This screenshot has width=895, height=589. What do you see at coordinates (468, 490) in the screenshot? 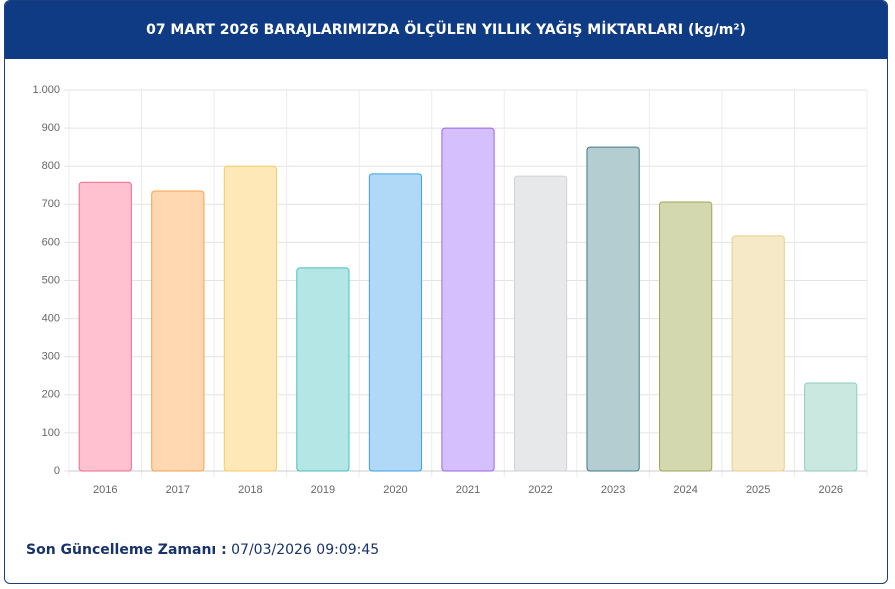
I see `x-tick-label: 2021` at bounding box center [468, 490].